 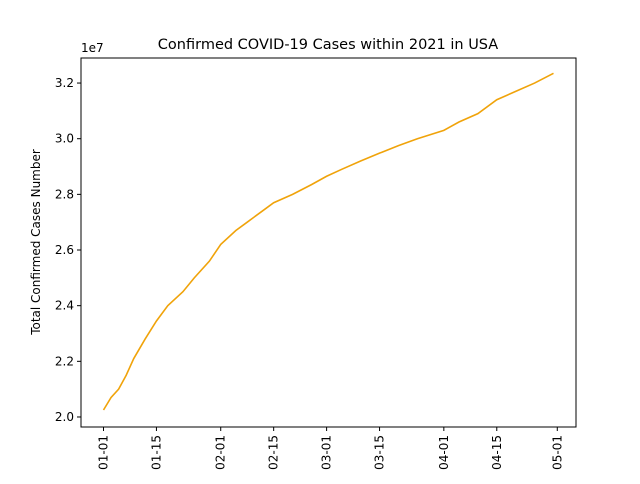 What do you see at coordinates (64, 306) in the screenshot?
I see `y-tick-label: 2.4` at bounding box center [64, 306].